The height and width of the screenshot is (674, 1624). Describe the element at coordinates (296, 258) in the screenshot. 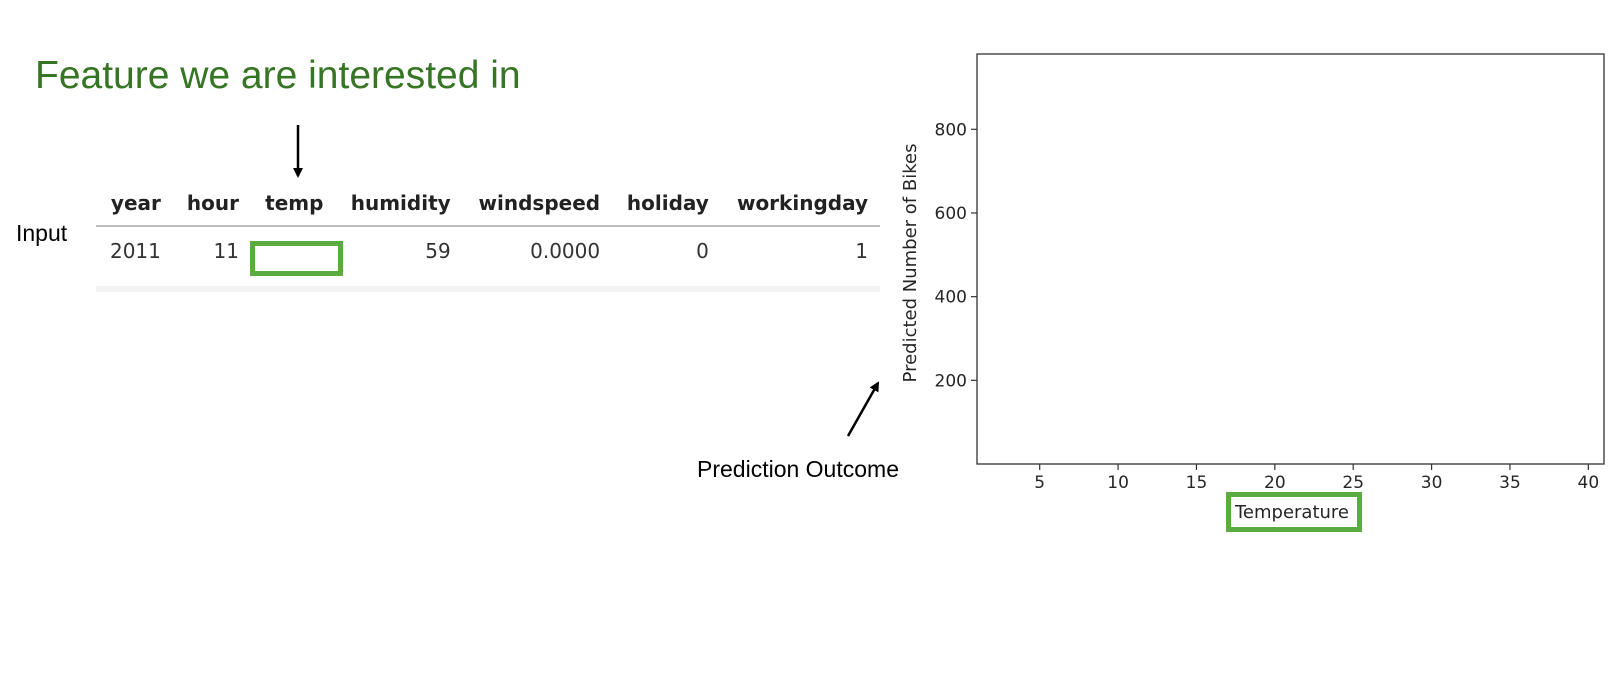

I see `temp-highlight-box` at that location.